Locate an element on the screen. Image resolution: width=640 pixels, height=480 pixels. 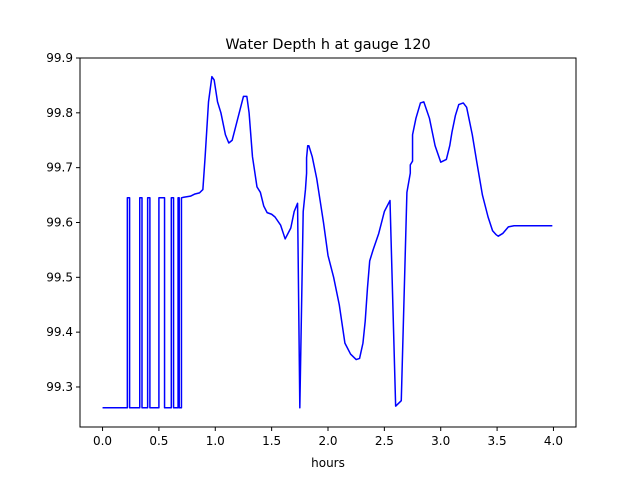
y-axis: 99.3 99.4 99.5 99.6 99.7 99.8 99.9 is located at coordinates (63, 222).